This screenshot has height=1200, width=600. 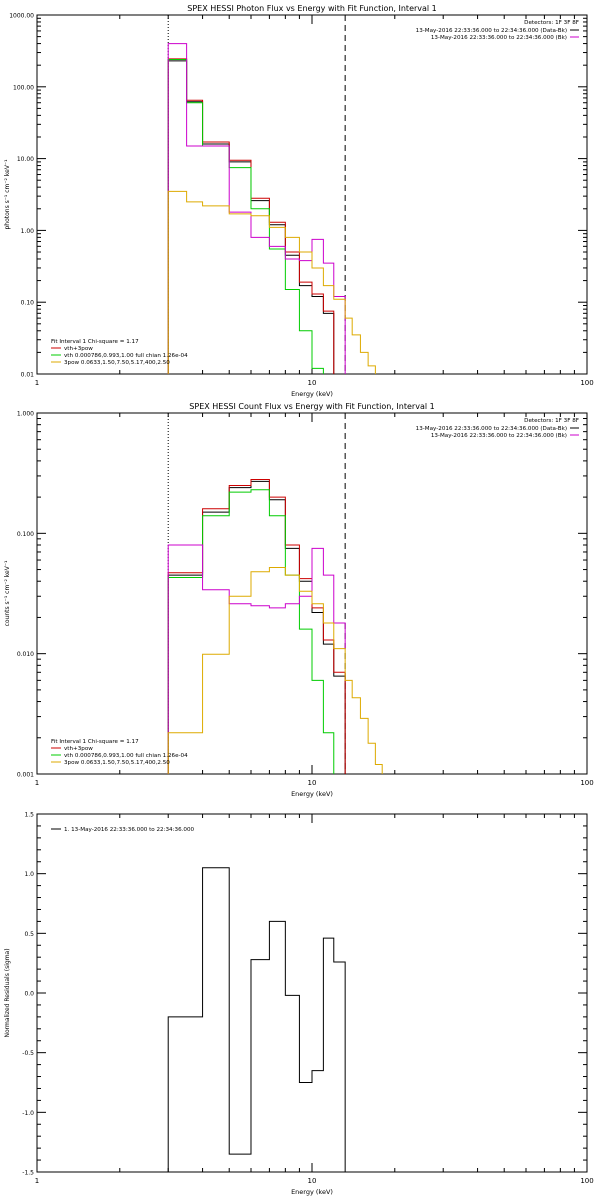 What do you see at coordinates (23, 87) in the screenshot?
I see `y-tick-label: 100.00` at bounding box center [23, 87].